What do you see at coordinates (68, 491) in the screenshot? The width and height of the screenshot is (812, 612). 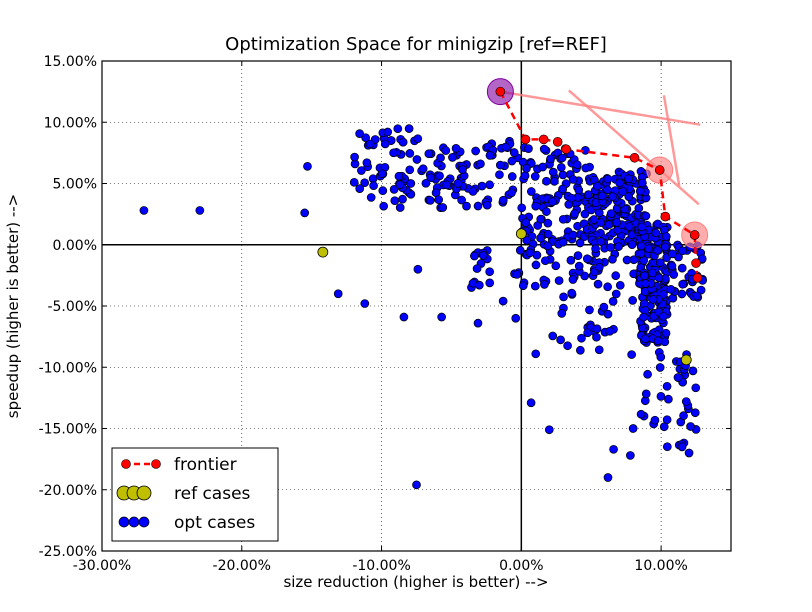 I see `y-tick-label-1: -20.00%` at bounding box center [68, 491].